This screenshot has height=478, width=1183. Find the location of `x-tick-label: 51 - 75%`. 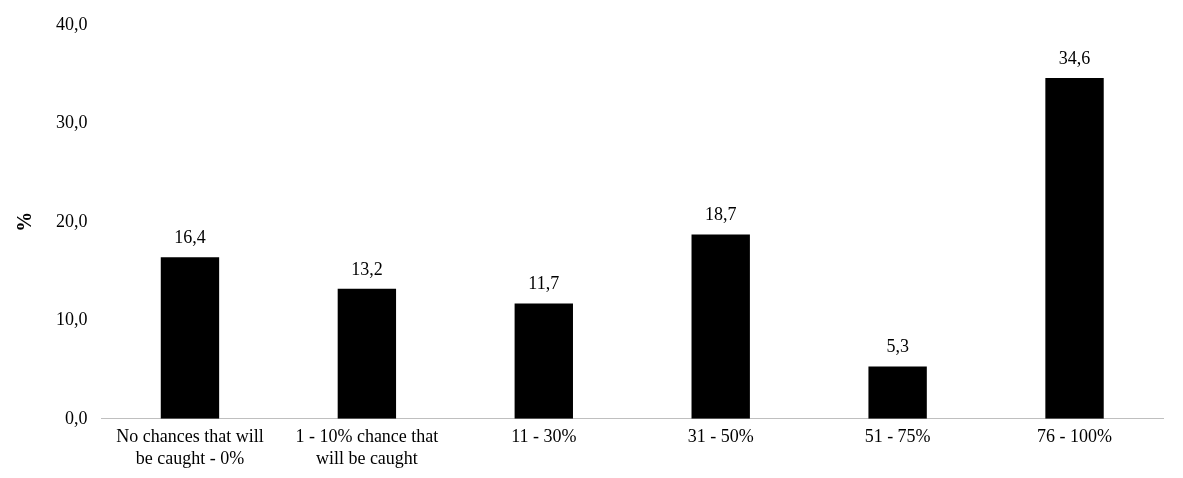

x-tick-label: 51 - 75% is located at coordinates (897, 436).